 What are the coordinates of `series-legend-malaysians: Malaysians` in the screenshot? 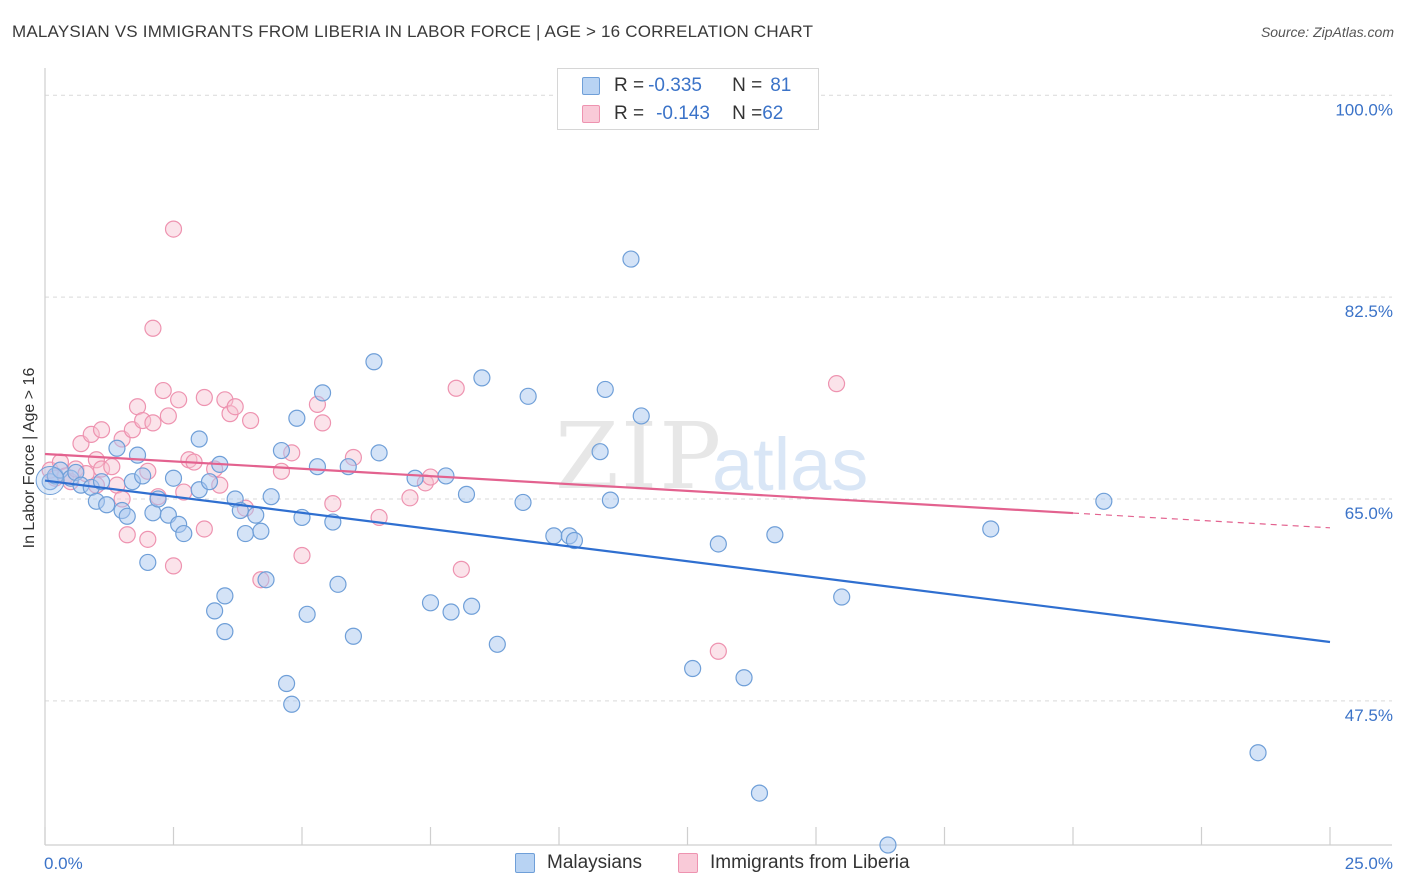 It's located at (578, 863).